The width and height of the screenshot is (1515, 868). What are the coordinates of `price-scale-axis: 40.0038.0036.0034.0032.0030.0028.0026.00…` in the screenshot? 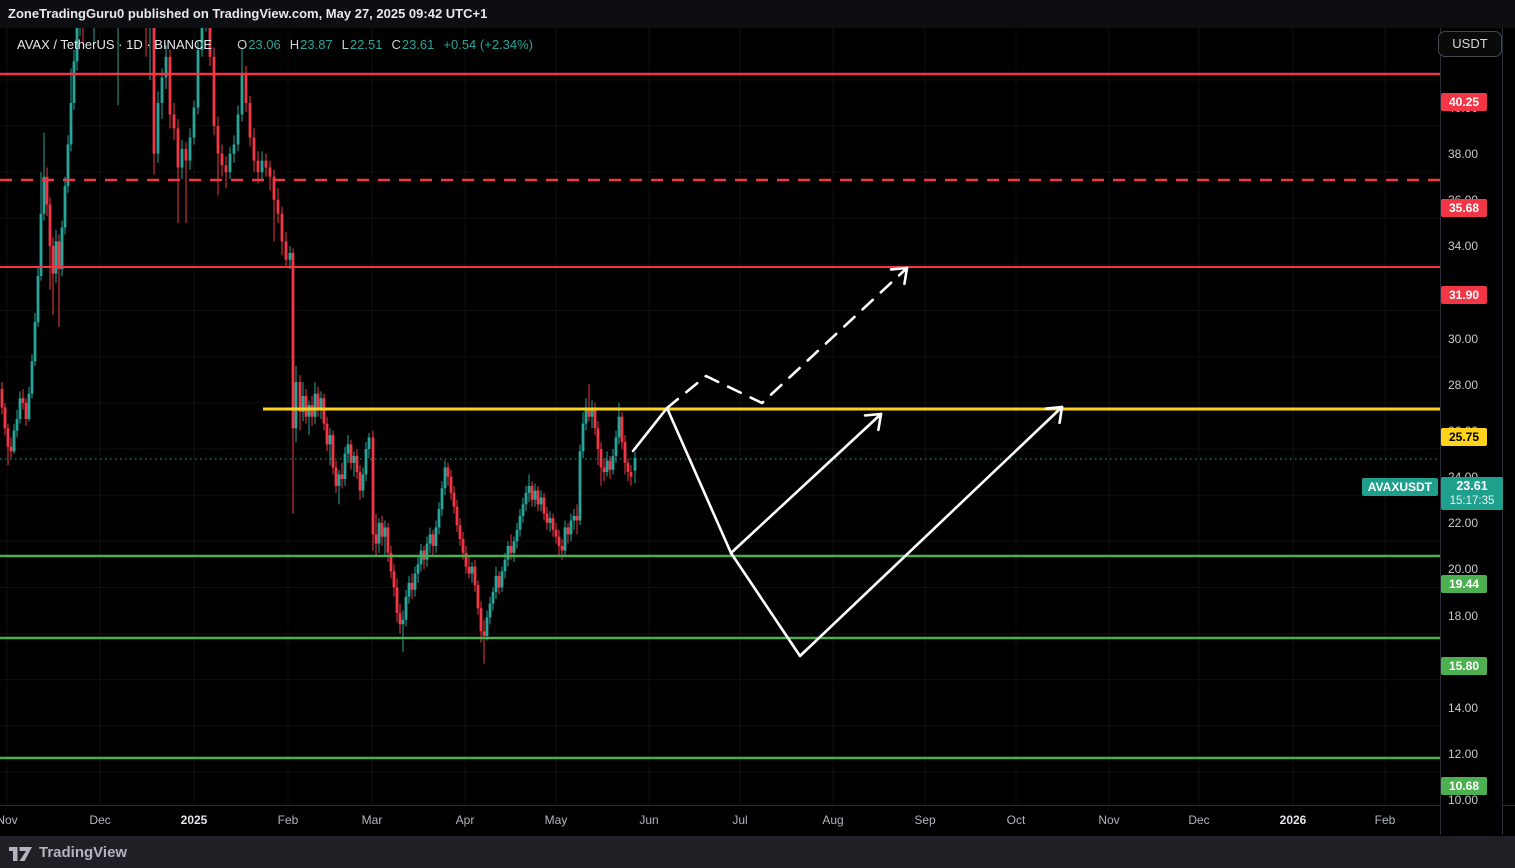 It's located at (1471, 431).